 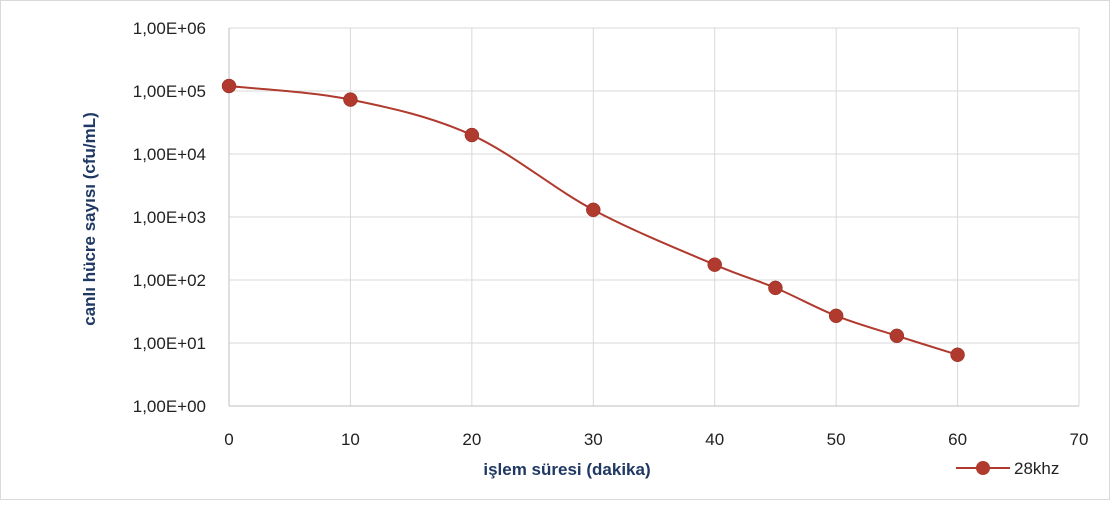 I want to click on x-tick-label: 70, so click(x=1079, y=439).